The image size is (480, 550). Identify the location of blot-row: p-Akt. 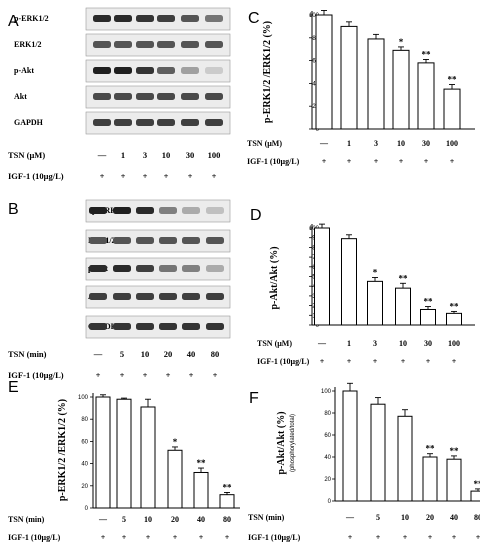
(158, 269).